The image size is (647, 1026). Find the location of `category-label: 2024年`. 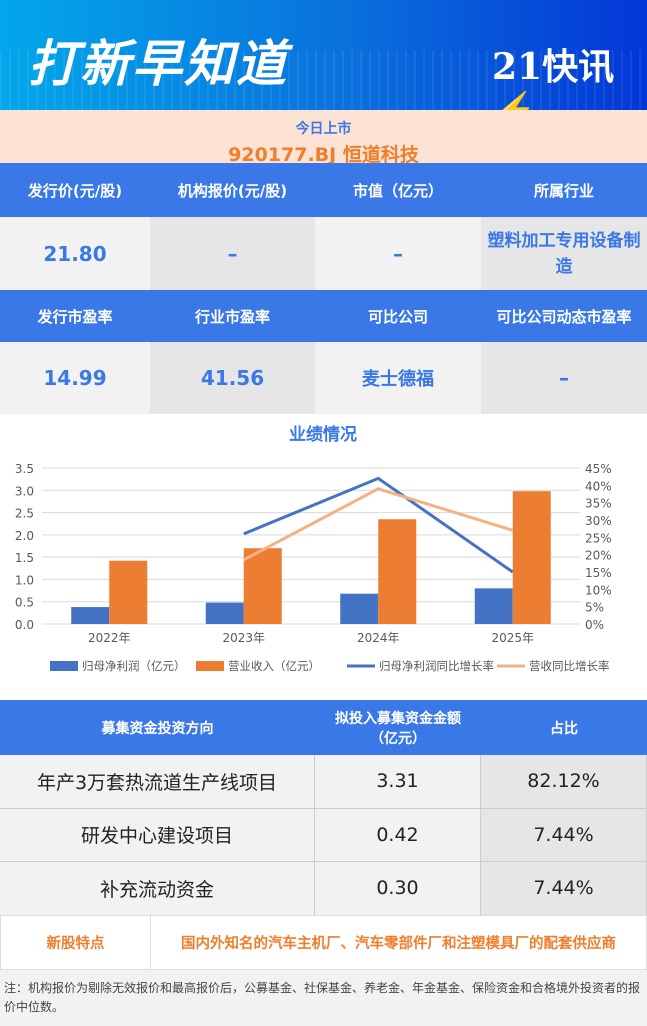

category-label: 2024年 is located at coordinates (378, 638).